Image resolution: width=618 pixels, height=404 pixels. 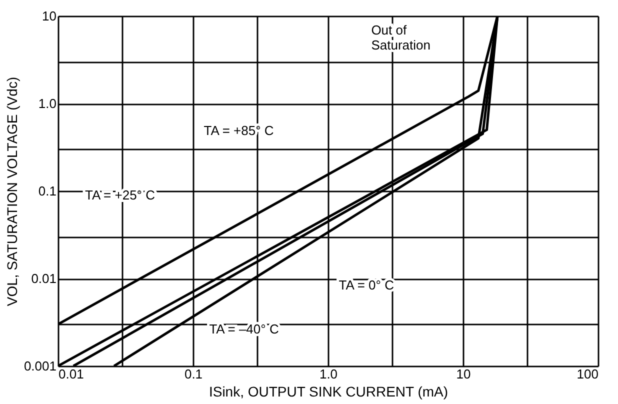 What do you see at coordinates (328, 392) in the screenshot?
I see `x-axis-title: ISink, OUTPUT SINK CURRENT (mA)` at bounding box center [328, 392].